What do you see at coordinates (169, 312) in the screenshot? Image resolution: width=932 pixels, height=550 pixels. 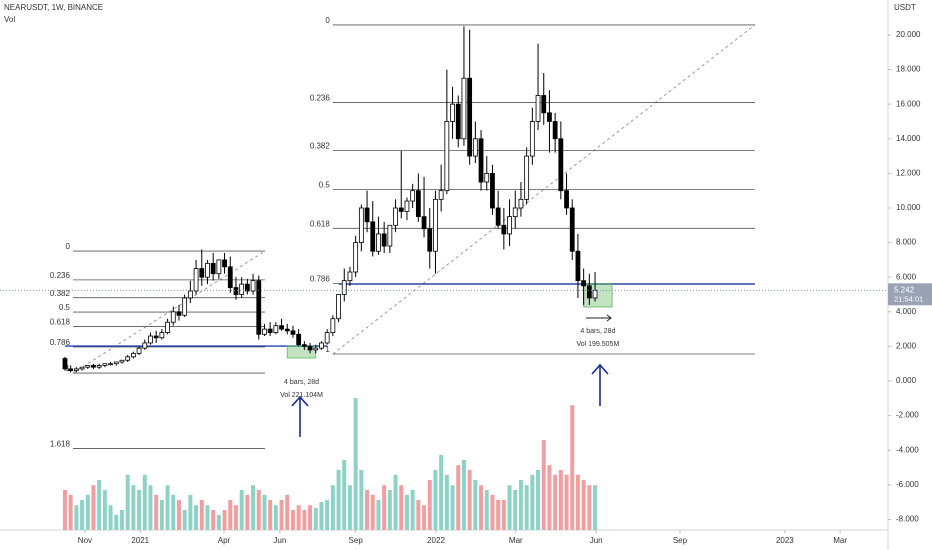 I see `fib-trend-line` at bounding box center [169, 312].